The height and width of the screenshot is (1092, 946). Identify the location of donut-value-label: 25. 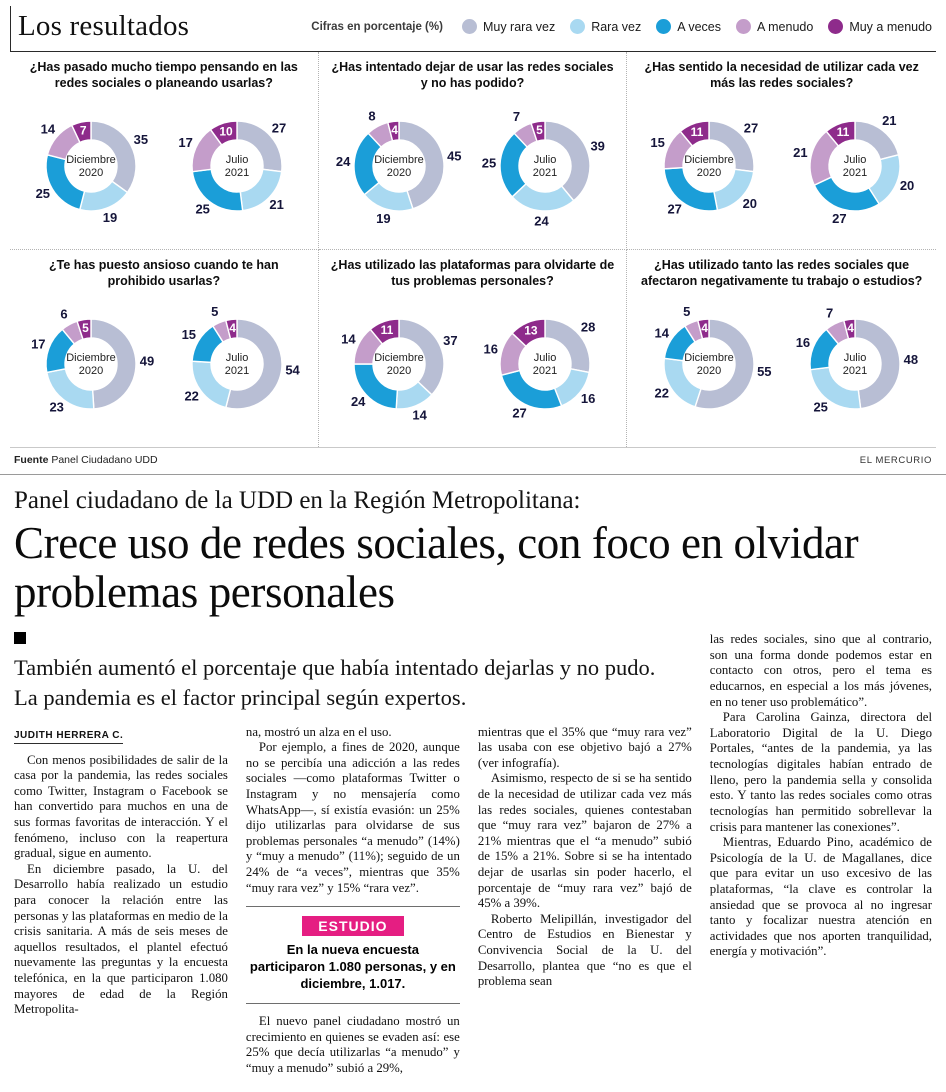
(202, 209).